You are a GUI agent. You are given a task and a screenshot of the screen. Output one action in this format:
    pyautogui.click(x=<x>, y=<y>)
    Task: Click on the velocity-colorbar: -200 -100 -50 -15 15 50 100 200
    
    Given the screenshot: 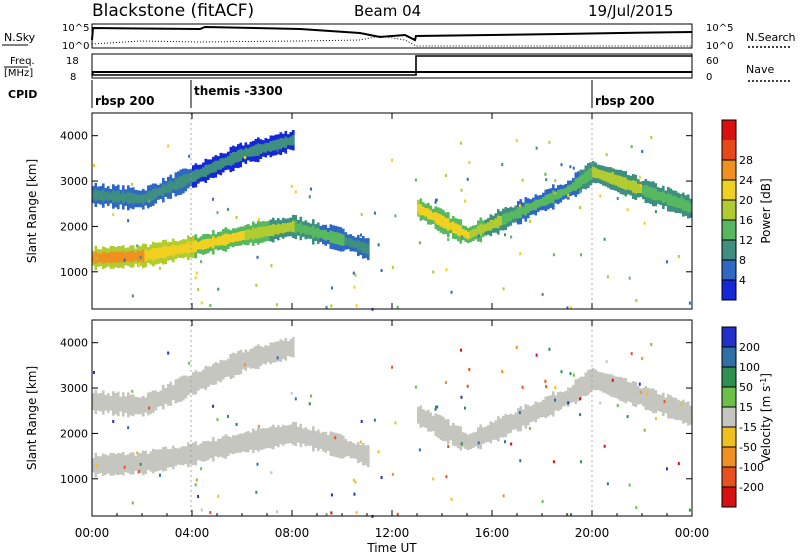 What is the action you would take?
    pyautogui.click(x=742, y=417)
    